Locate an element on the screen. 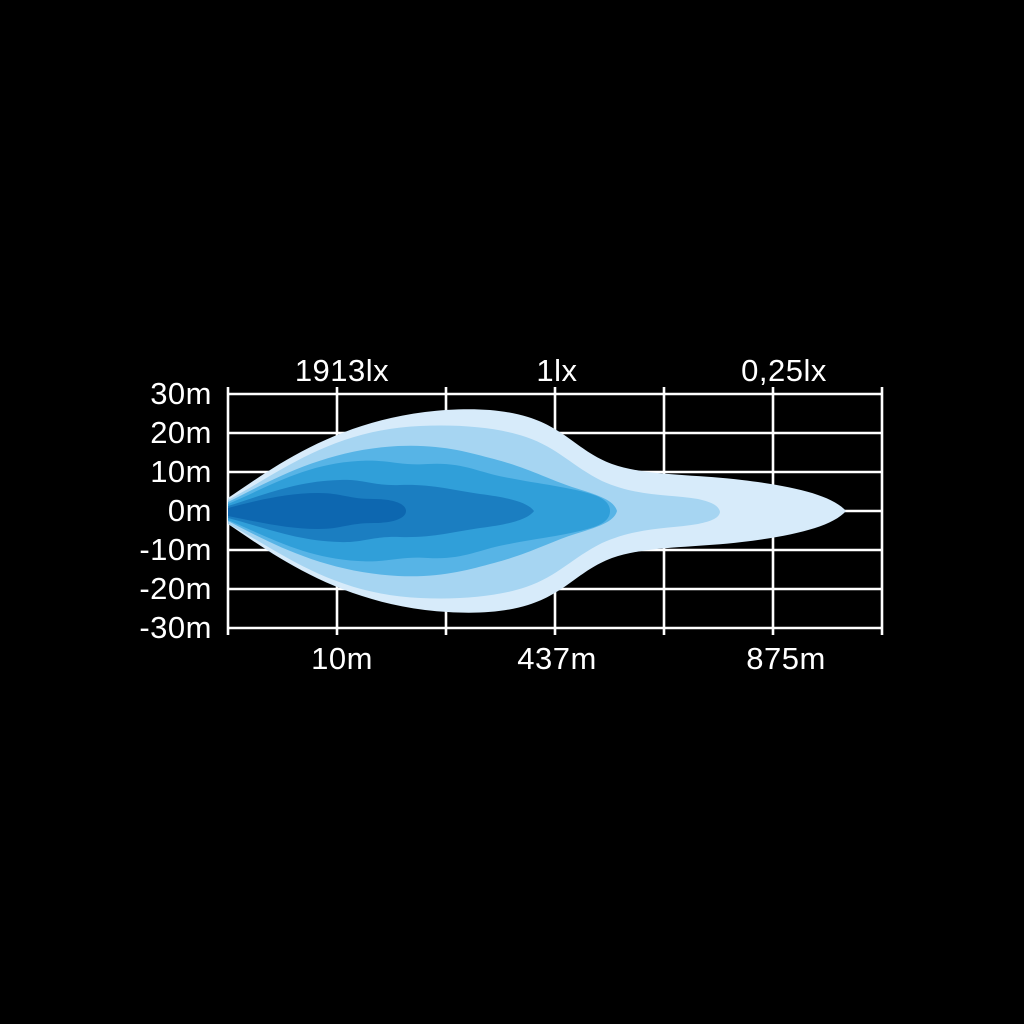  y-axis-label--10m: -10m is located at coordinates (175, 549).